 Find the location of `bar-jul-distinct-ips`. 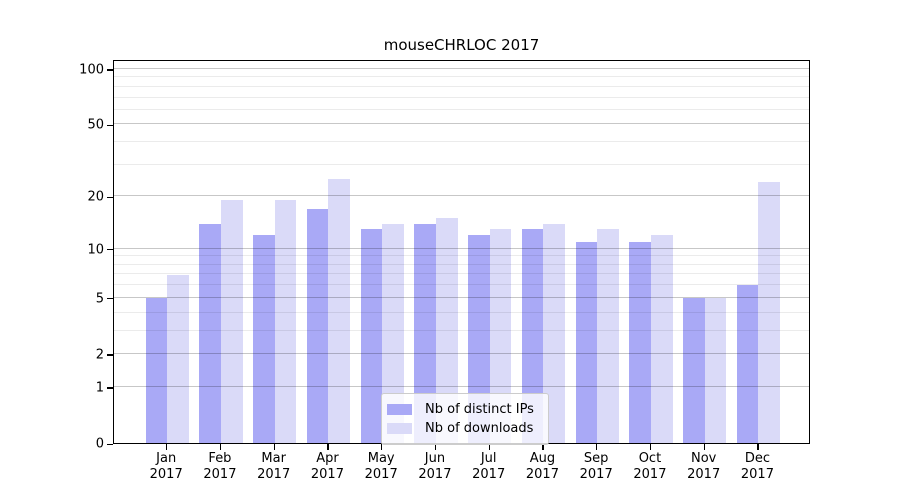

bar-jul-distinct-ips is located at coordinates (479, 339).